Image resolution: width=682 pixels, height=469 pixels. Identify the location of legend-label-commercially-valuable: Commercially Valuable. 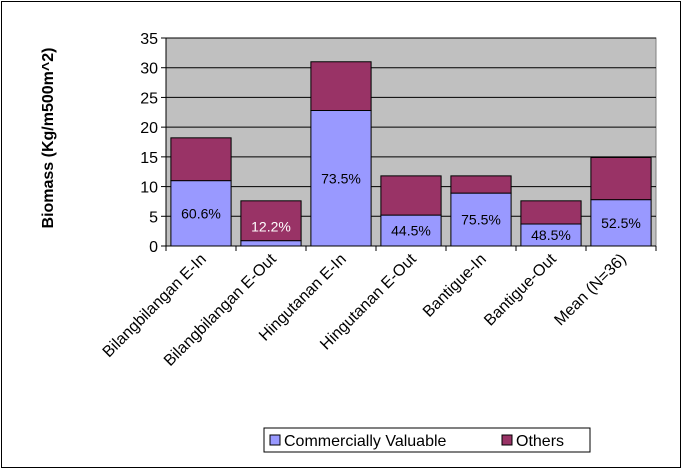
(365, 441).